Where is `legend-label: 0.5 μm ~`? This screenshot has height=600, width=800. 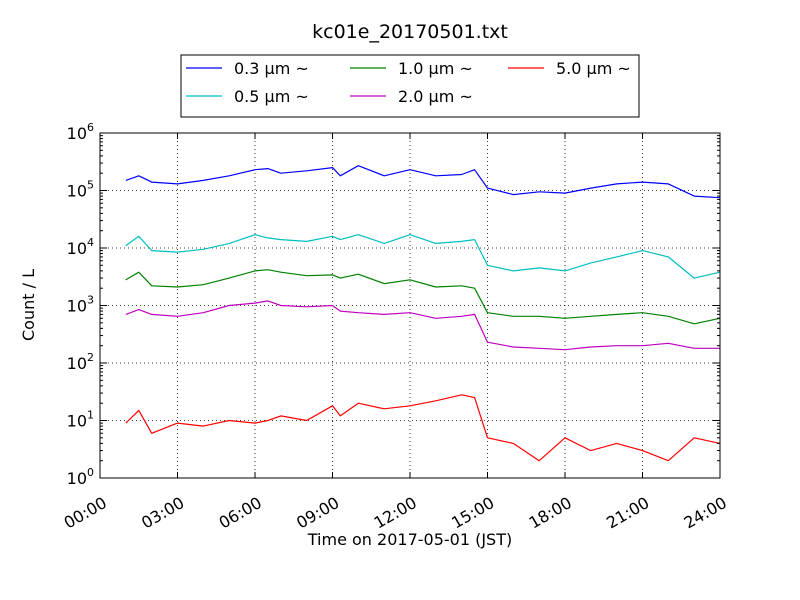
legend-label: 0.5 μm ~ is located at coordinates (271, 96).